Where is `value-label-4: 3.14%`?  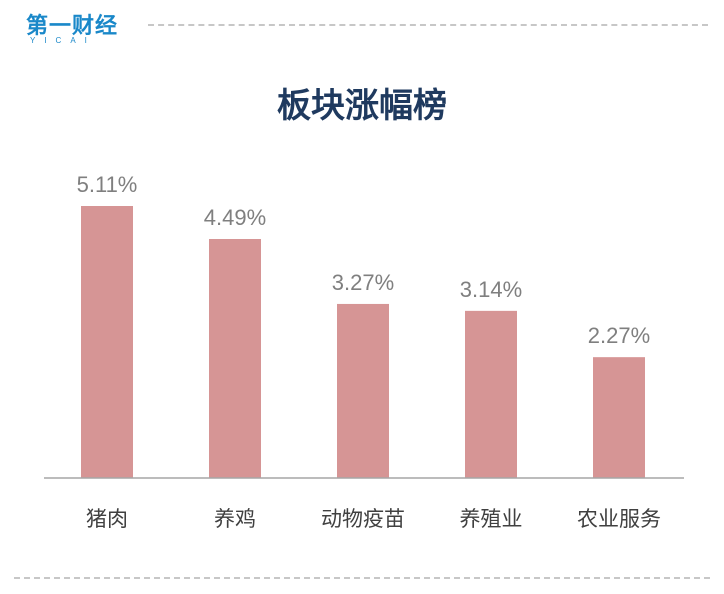 value-label-4: 3.14% is located at coordinates (491, 289).